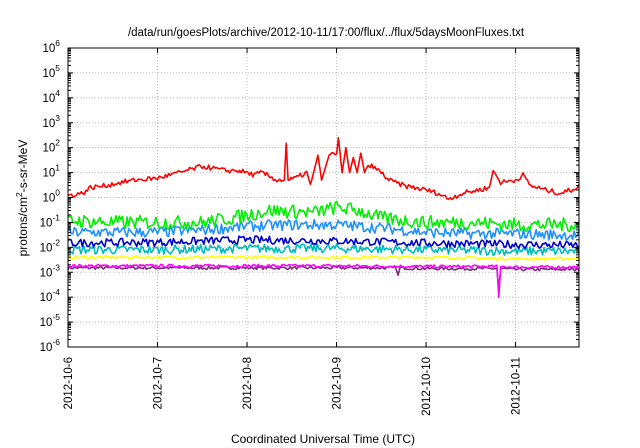  Describe the element at coordinates (50, 220) in the screenshot. I see `y-tick-label: 10⁻¹` at that location.